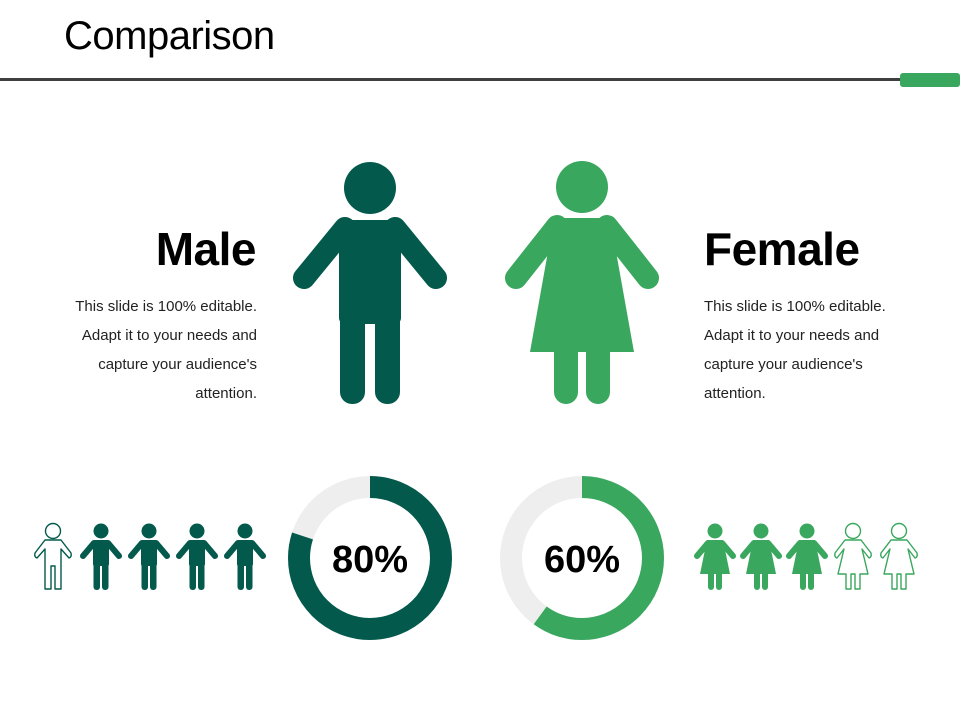 The image size is (960, 720). I want to click on male-donut-arc, so click(370, 558).